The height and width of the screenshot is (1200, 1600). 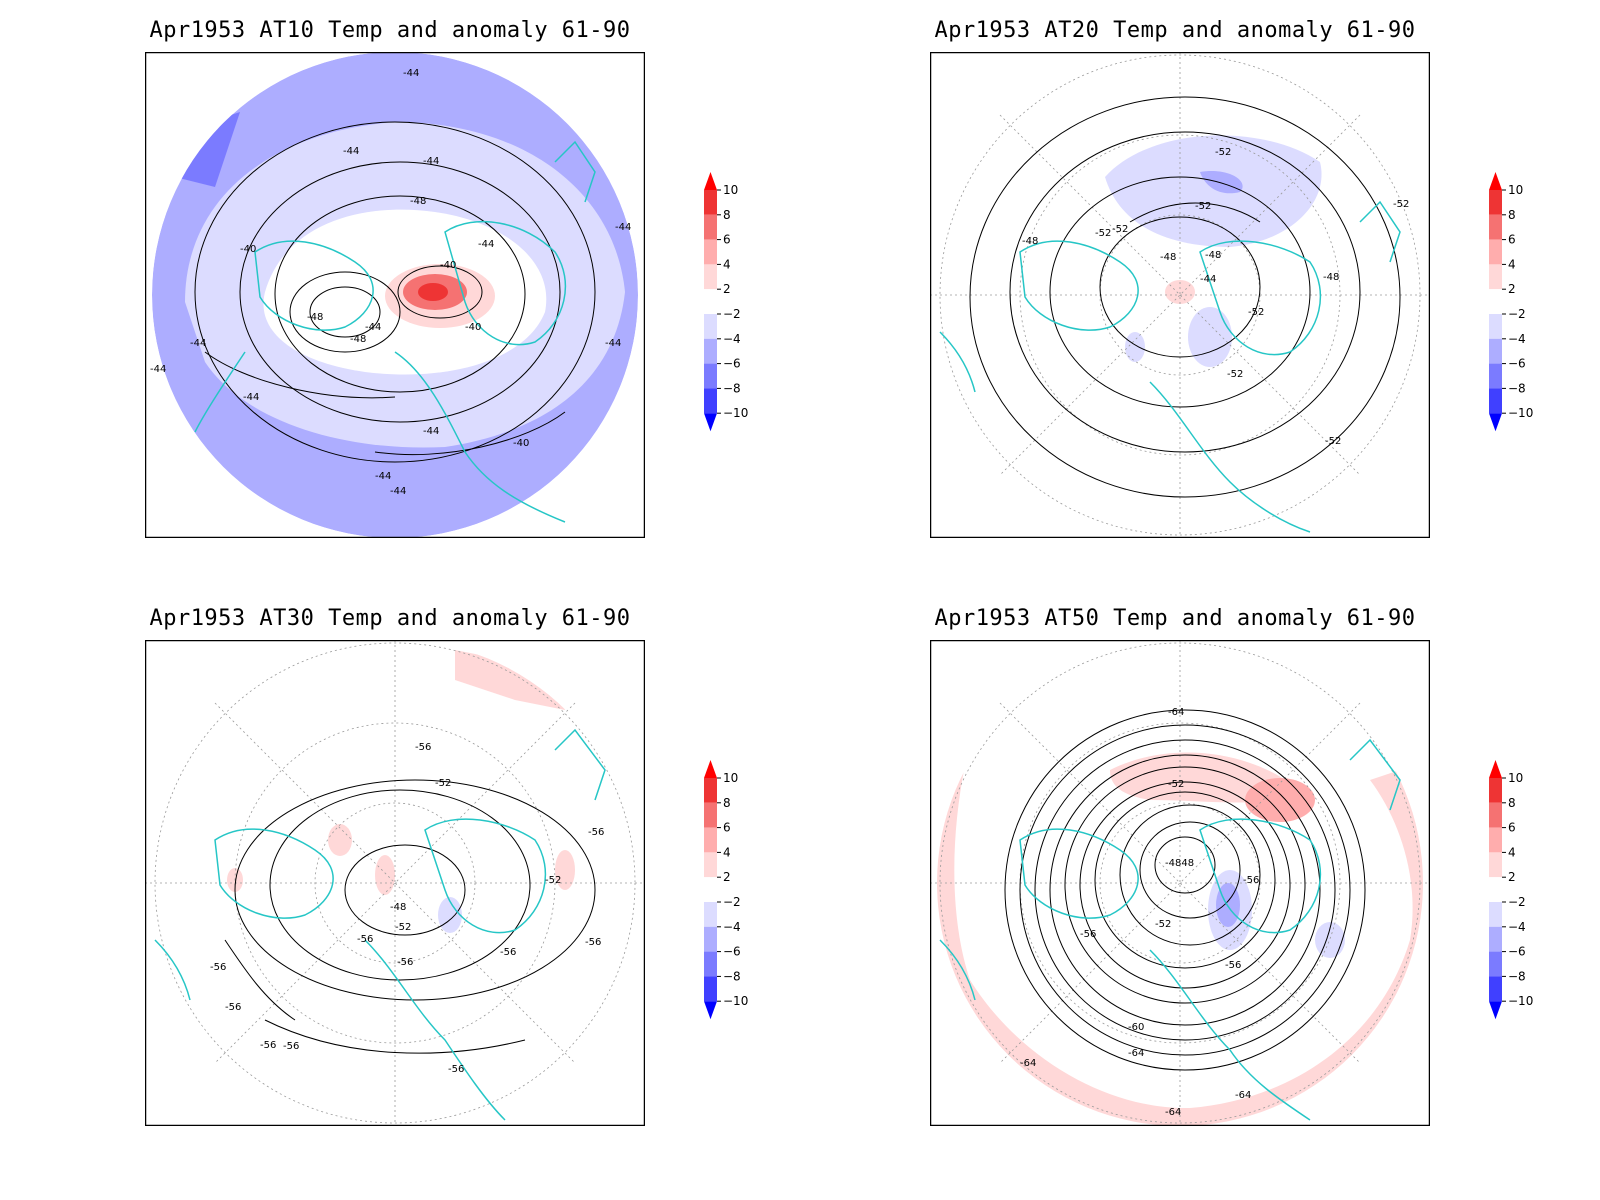 I want to click on colorbar-label: 8, so click(x=727, y=215).